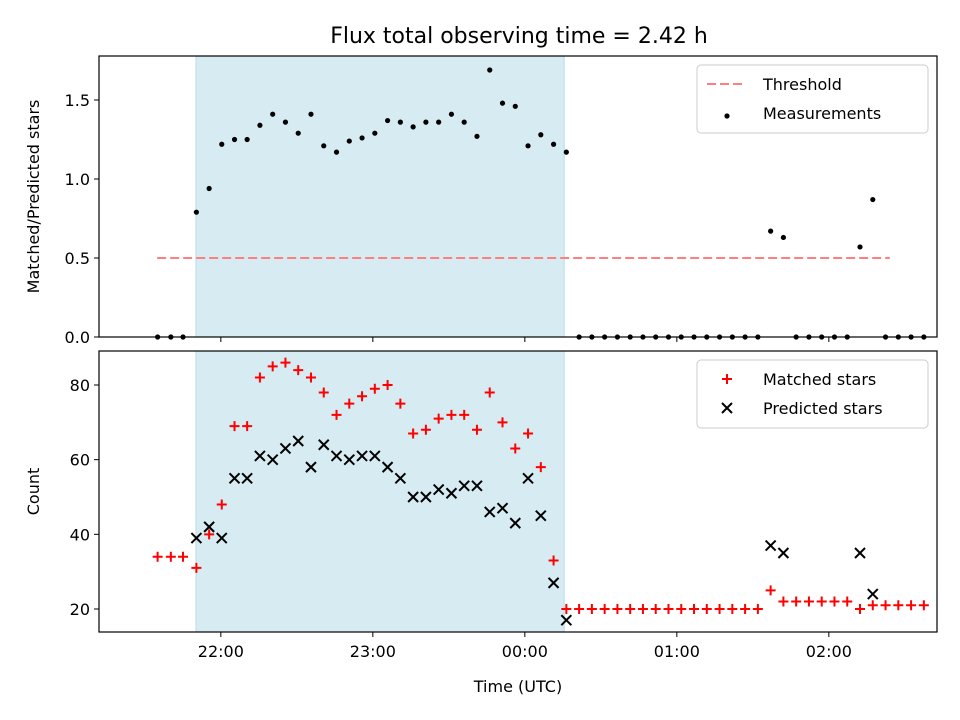 This screenshot has width=960, height=720. Describe the element at coordinates (517, 686) in the screenshot. I see `x-axis-label: Time (UTC)` at that location.